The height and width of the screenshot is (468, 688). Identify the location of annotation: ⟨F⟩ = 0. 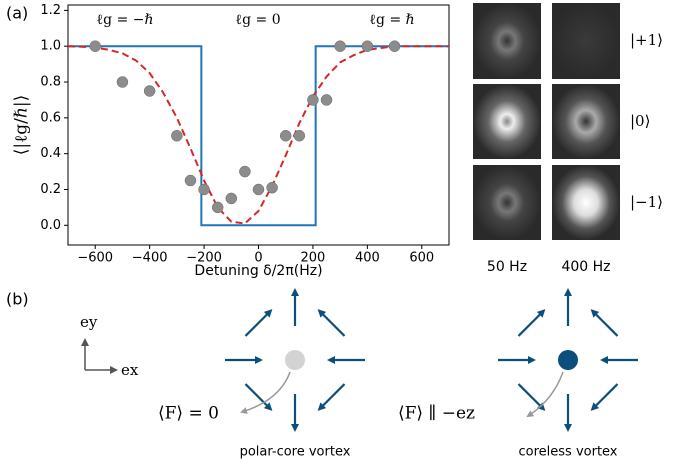
(188, 414).